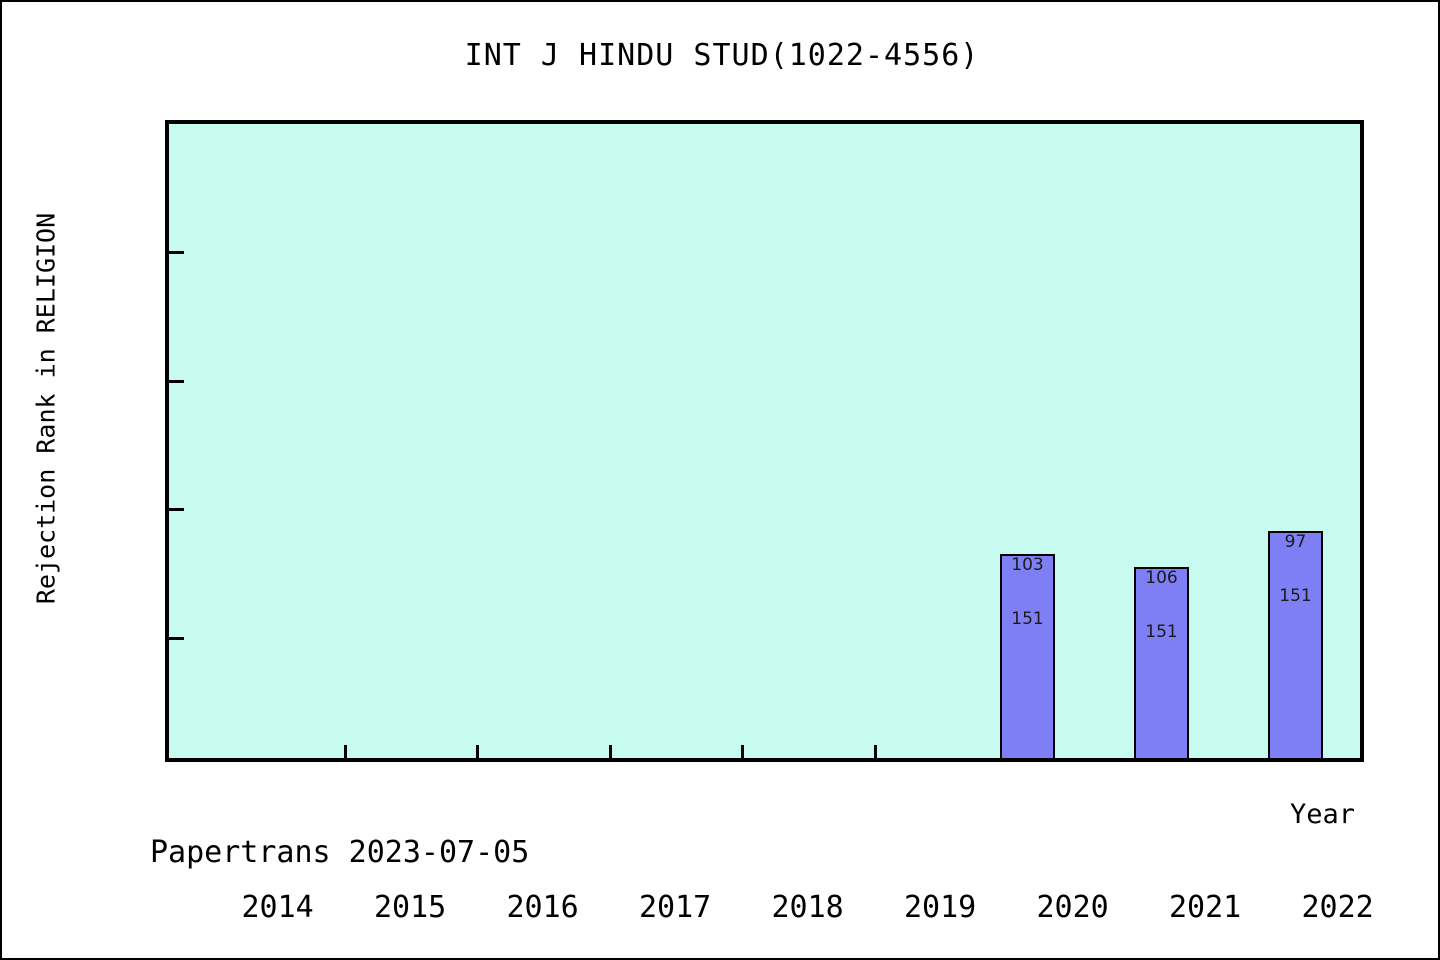 The image size is (1440, 960). Describe the element at coordinates (1072, 907) in the screenshot. I see `x-tick-label-2020: 2020` at that location.